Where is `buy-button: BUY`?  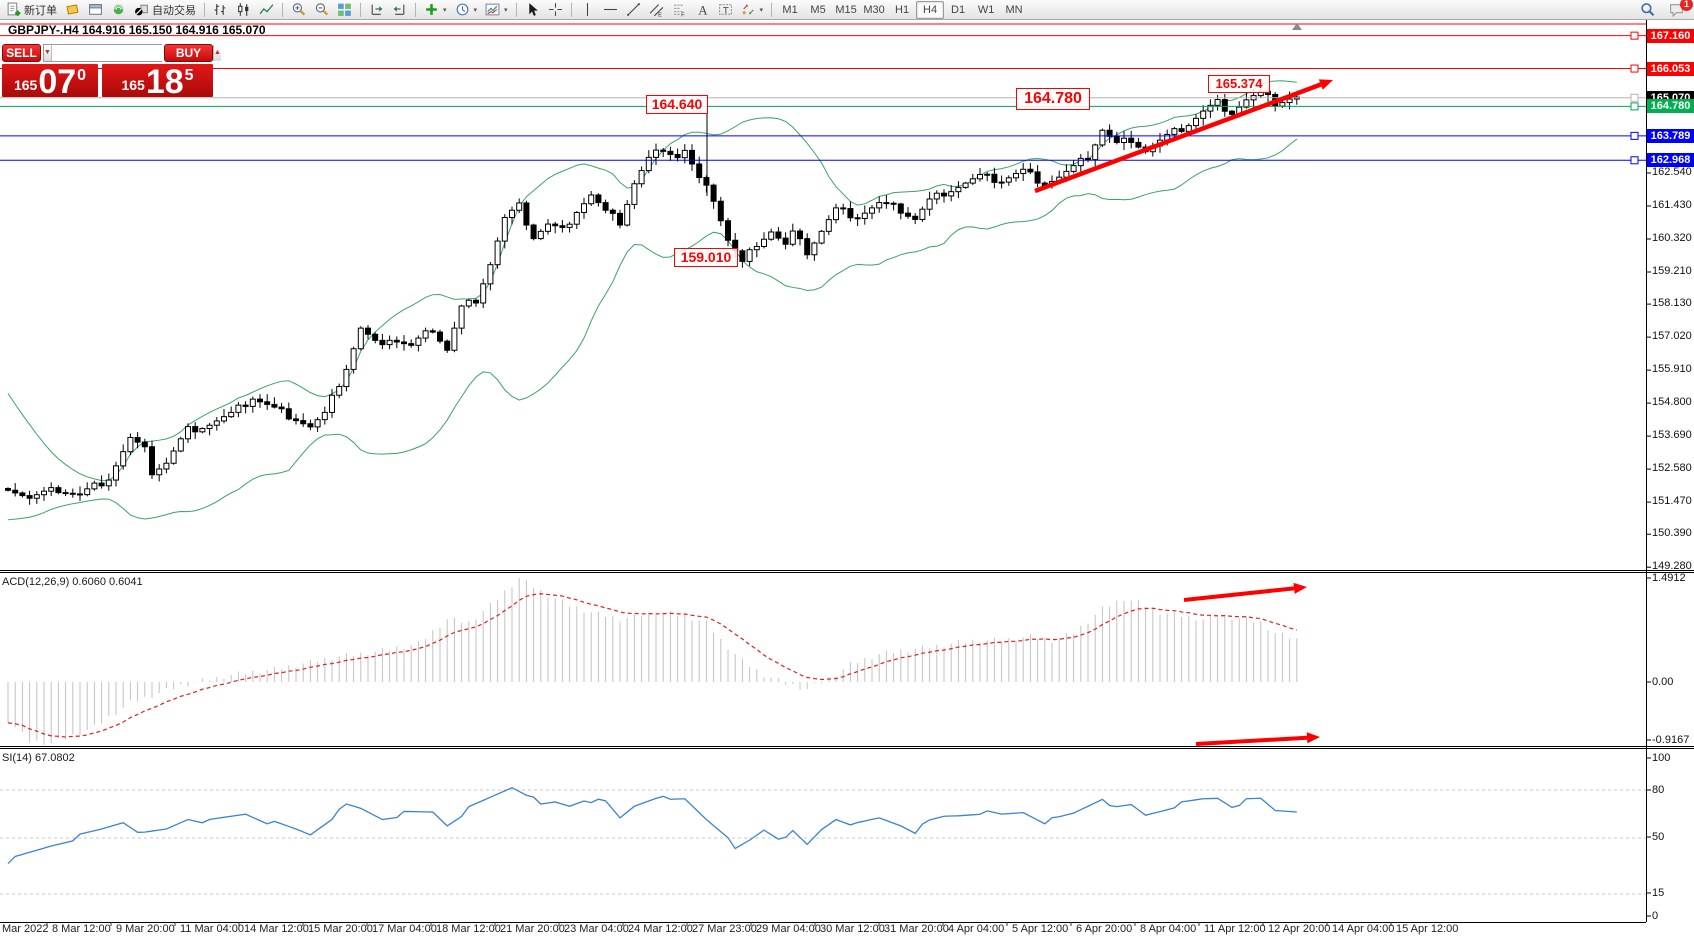
buy-button: BUY is located at coordinates (188, 53).